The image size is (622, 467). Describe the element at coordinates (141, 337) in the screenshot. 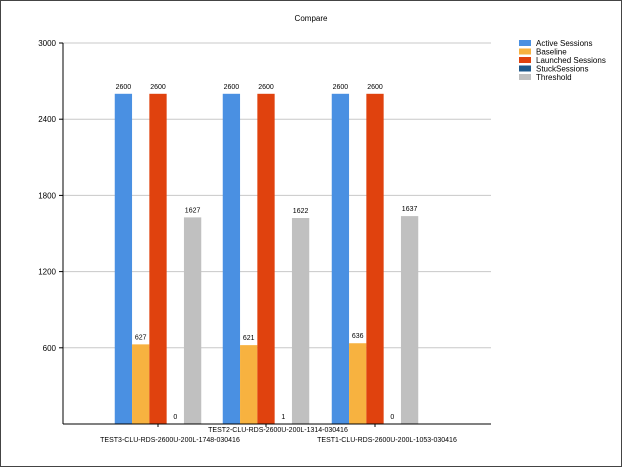

I see `data-label: 627` at that location.